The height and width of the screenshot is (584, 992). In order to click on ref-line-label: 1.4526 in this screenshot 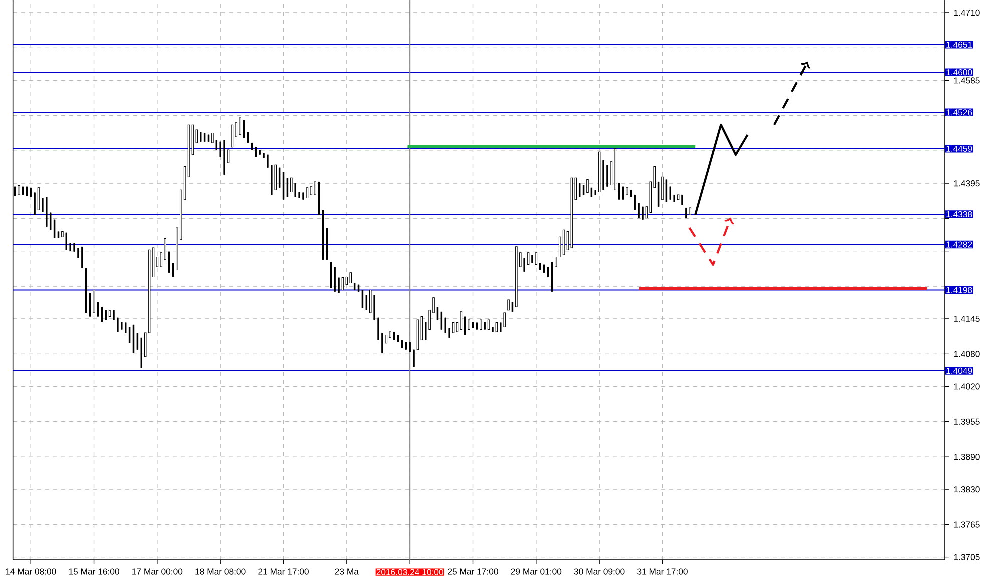, I will do `click(959, 113)`.